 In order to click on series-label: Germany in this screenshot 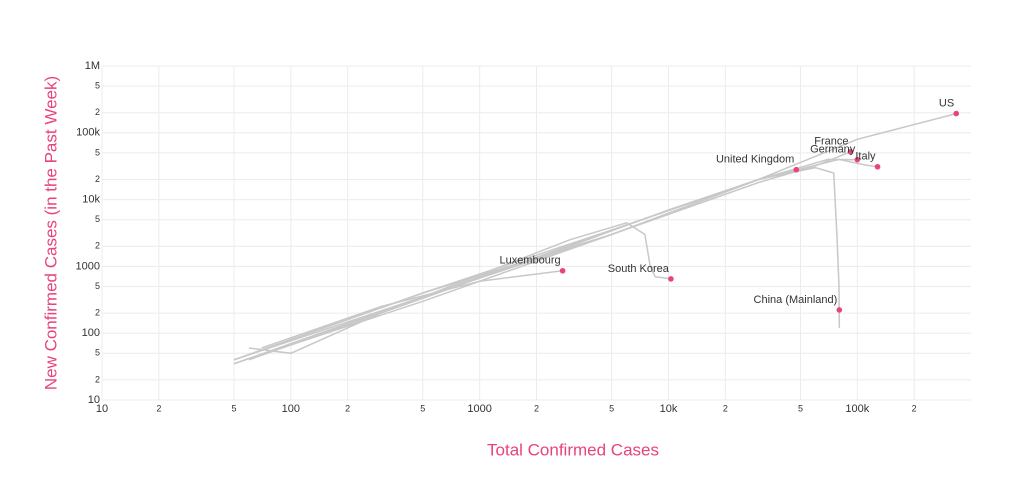, I will do `click(833, 150)`.